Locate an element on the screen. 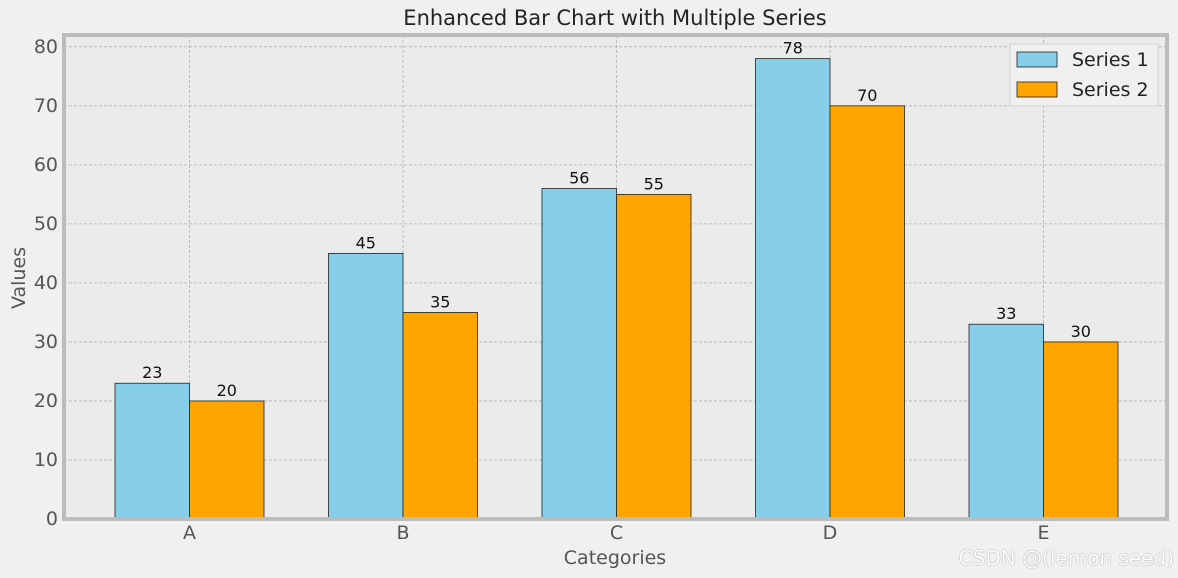  data-label: 20 is located at coordinates (227, 390).